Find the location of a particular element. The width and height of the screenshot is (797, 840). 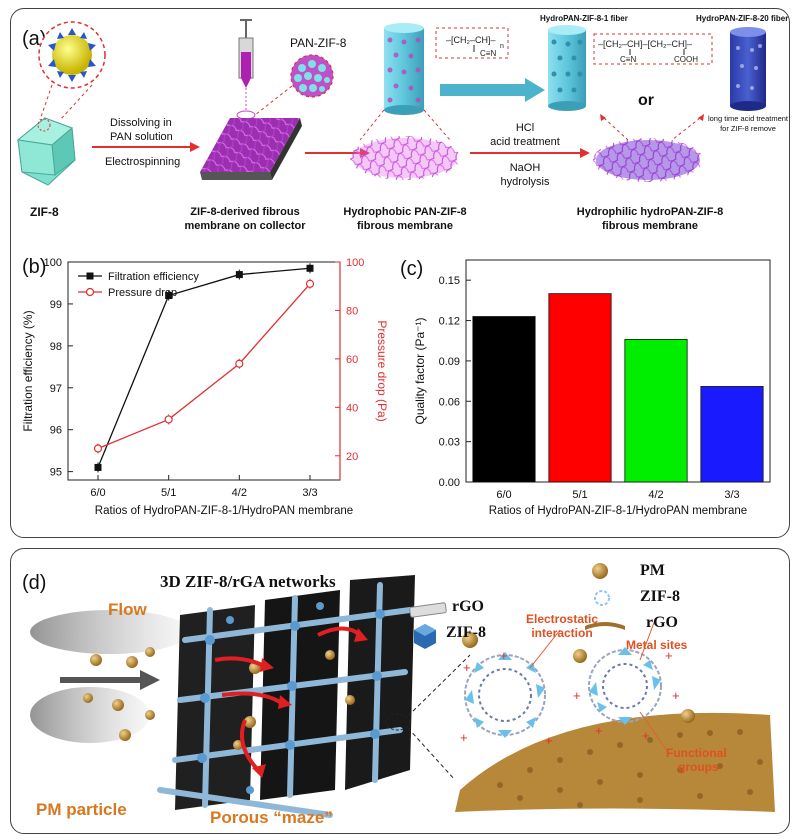

hydropan-zif8-1-fiber: –[CH₂–CH]–[CH₂–CH]– C≡N COOH is located at coordinates (630, 68).